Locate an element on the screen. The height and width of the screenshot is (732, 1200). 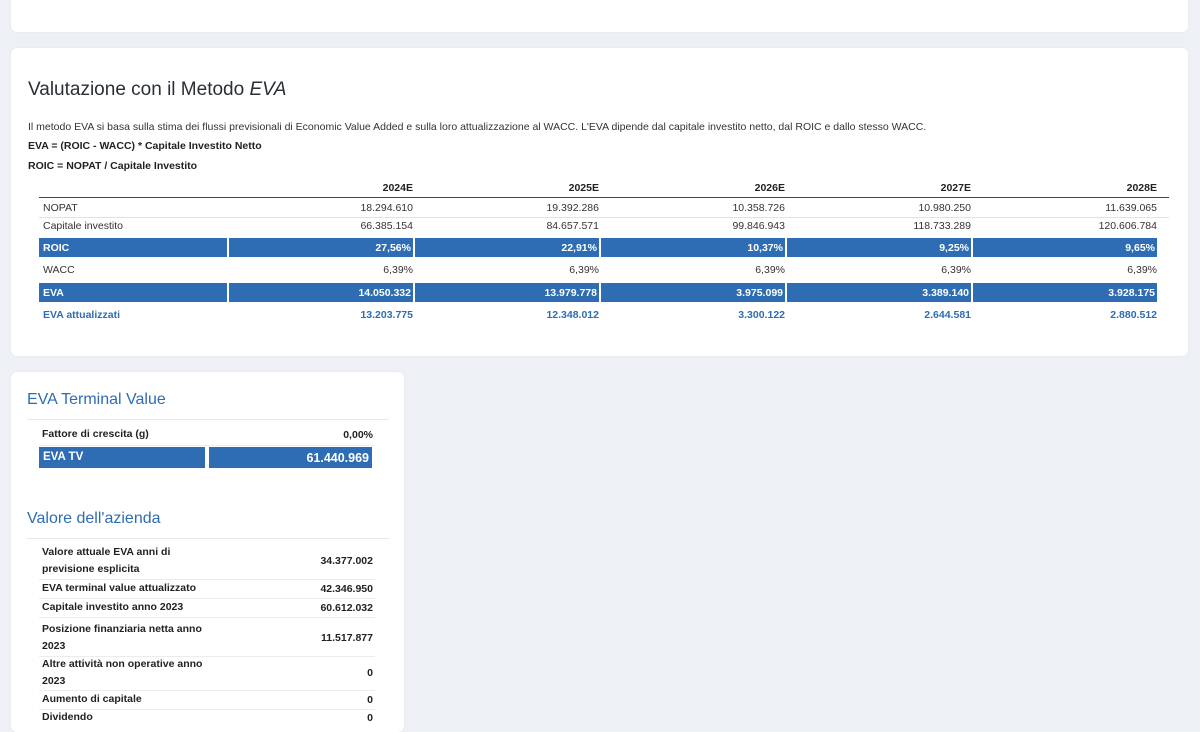
roic-label-band is located at coordinates (133, 247).